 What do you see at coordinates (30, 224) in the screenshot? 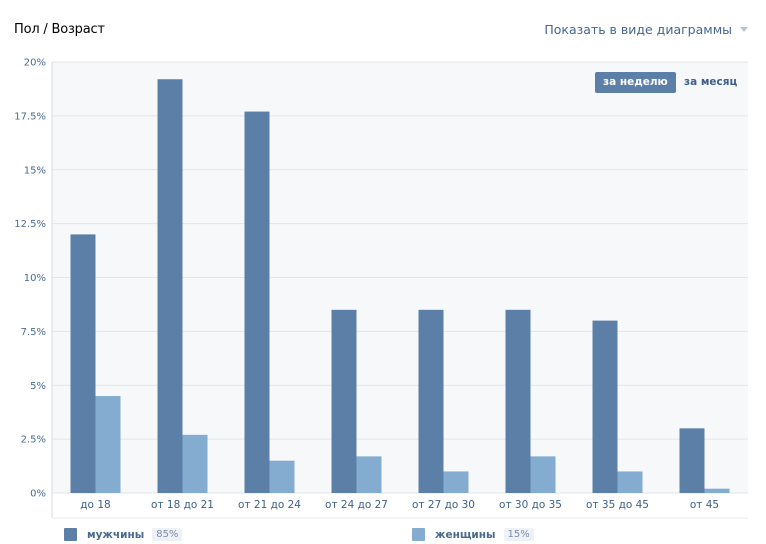
I see `y-tick-label: 12.5%` at bounding box center [30, 224].